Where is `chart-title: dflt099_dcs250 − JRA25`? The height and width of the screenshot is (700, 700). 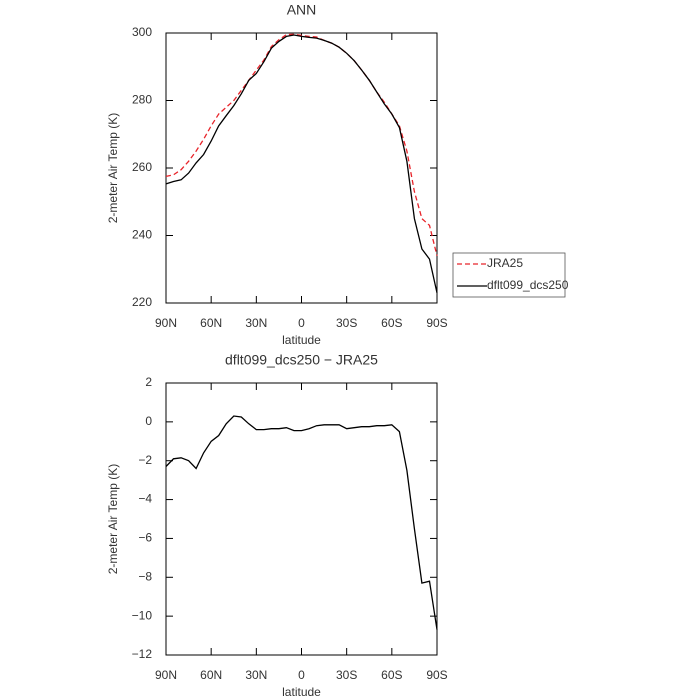
chart-title: dflt099_dcs250 − JRA25 is located at coordinates (301, 360).